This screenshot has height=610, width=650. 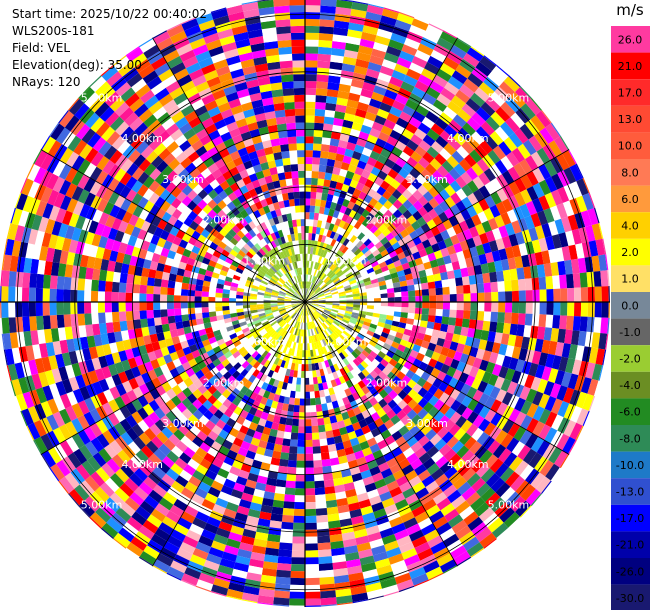 What do you see at coordinates (102, 504) in the screenshot?
I see `range-ring-label: 5.00km` at bounding box center [102, 504].